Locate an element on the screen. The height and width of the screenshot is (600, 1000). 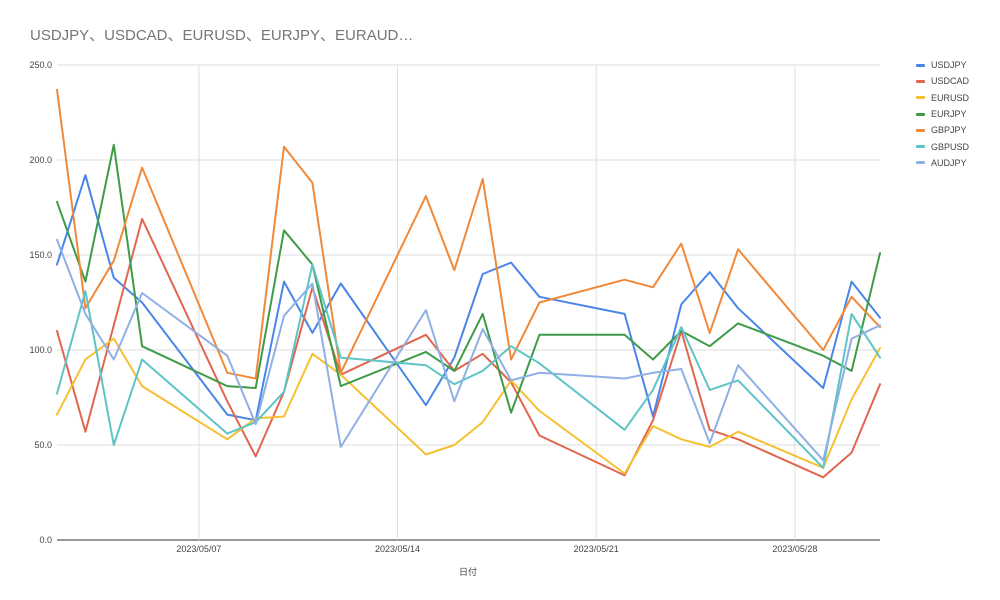
legend-label: GBPJPY is located at coordinates (949, 130).